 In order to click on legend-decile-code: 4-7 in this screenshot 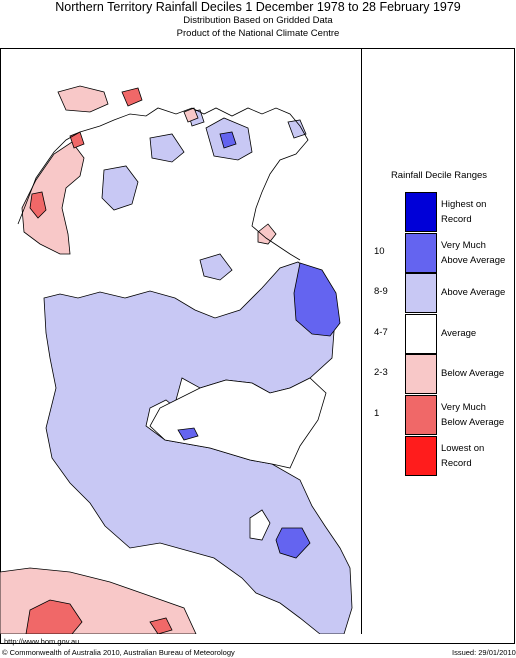, I will do `click(381, 332)`.